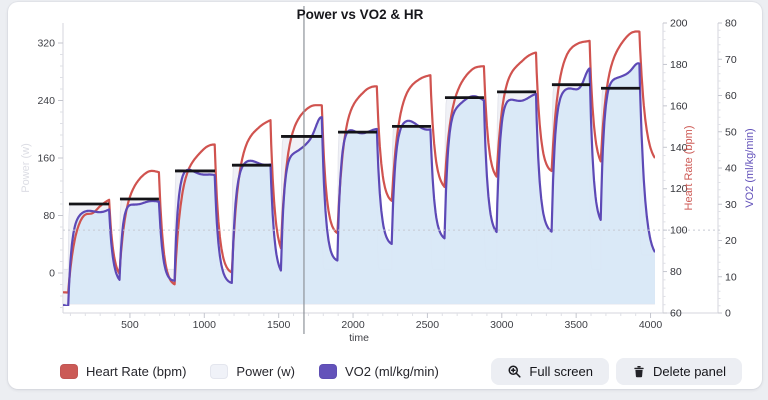  I want to click on legend-item-heart_rate: Heart Rate (bpm), so click(123, 371).